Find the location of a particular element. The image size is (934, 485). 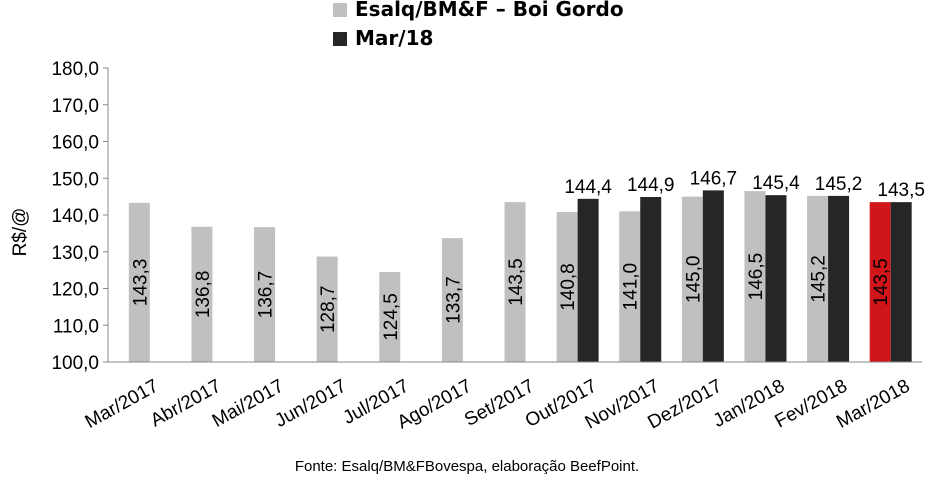

bar-value-label: 144,9 is located at coordinates (651, 185).